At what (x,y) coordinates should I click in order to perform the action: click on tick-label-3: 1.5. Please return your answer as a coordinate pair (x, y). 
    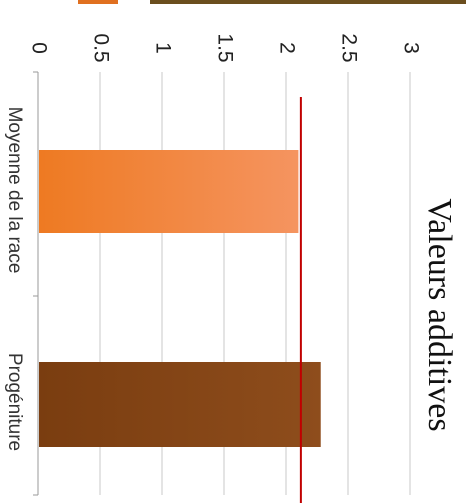
    Looking at the image, I should click on (224, 47).